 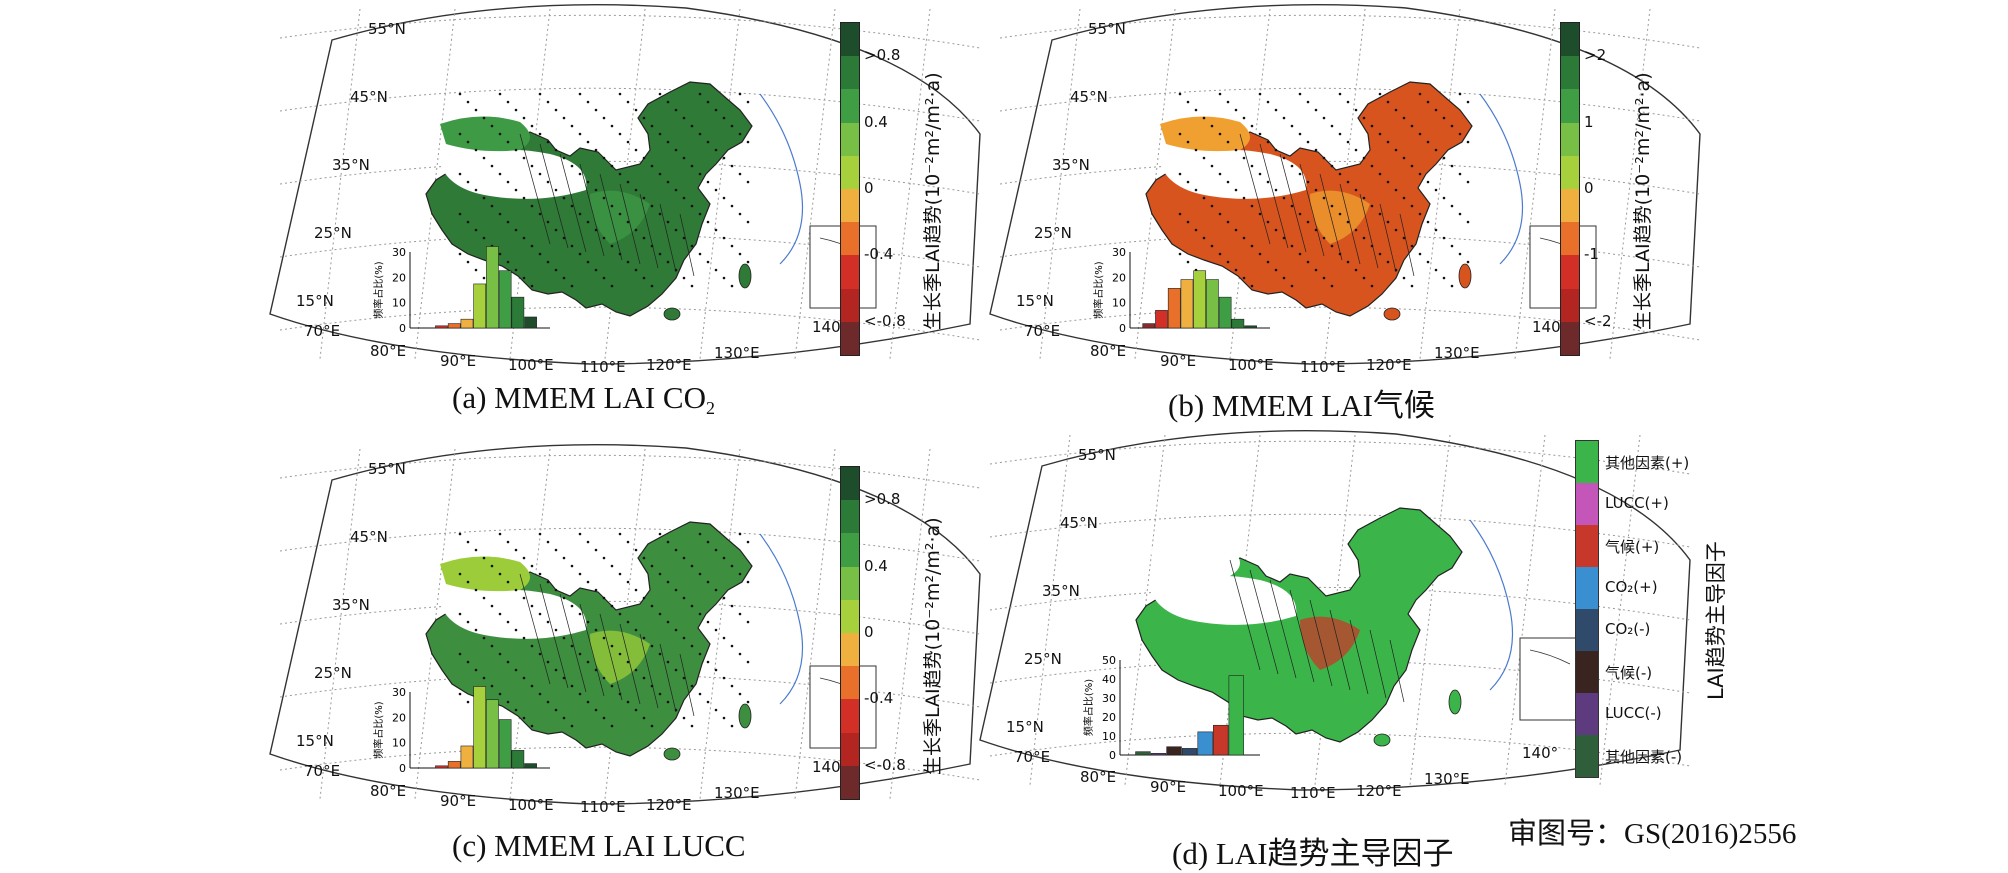 I want to click on legend-item-label: CO₂(-), so click(x=1628, y=629).